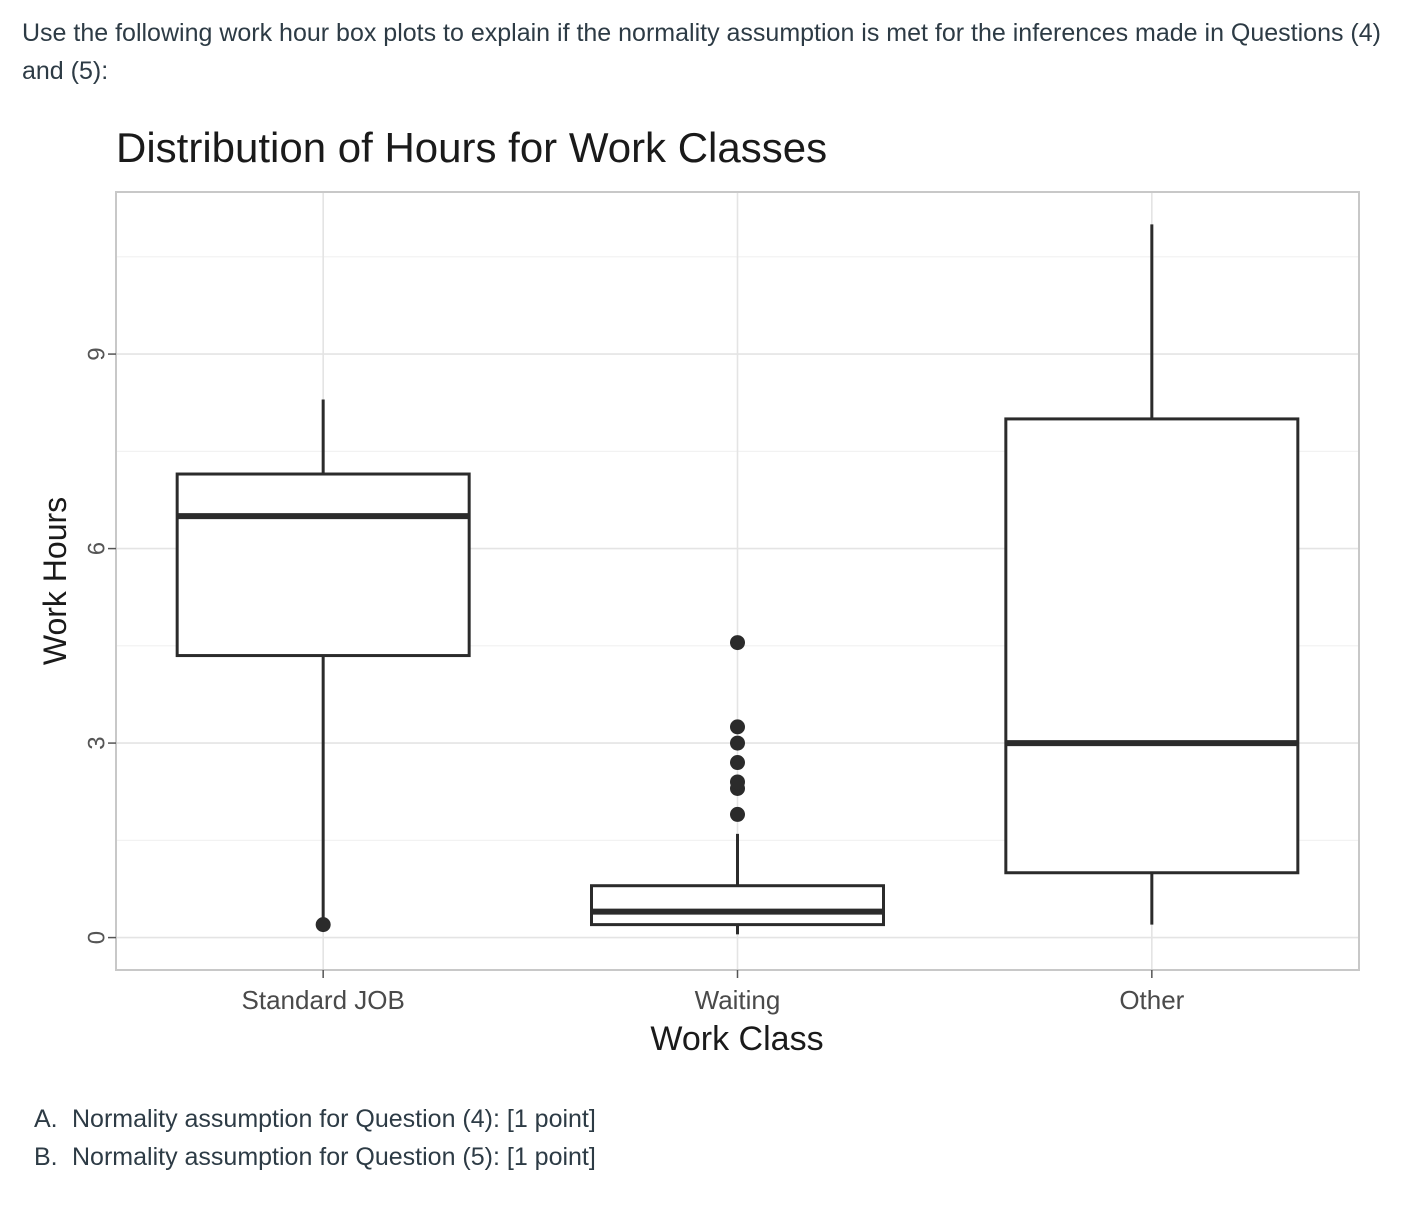 The width and height of the screenshot is (1404, 1226). I want to click on x-axis-label: Work Class, so click(736, 1039).